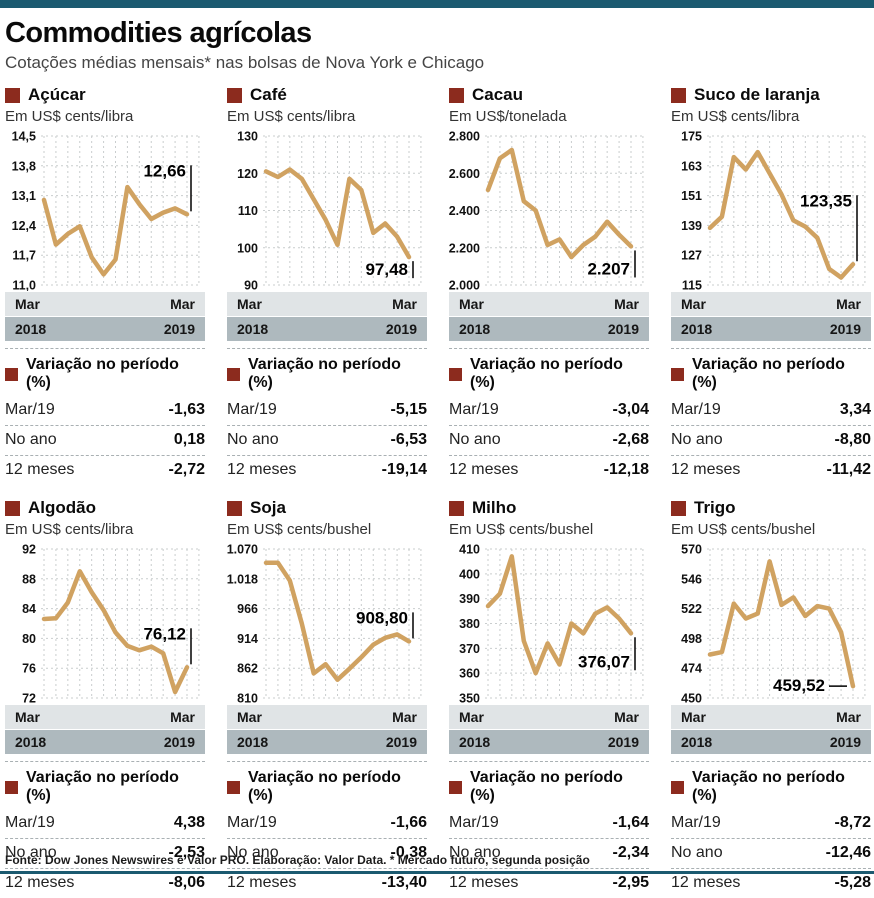 This screenshot has height=898, width=874. Describe the element at coordinates (251, 285) in the screenshot. I see `y-tick-label: 90` at that location.